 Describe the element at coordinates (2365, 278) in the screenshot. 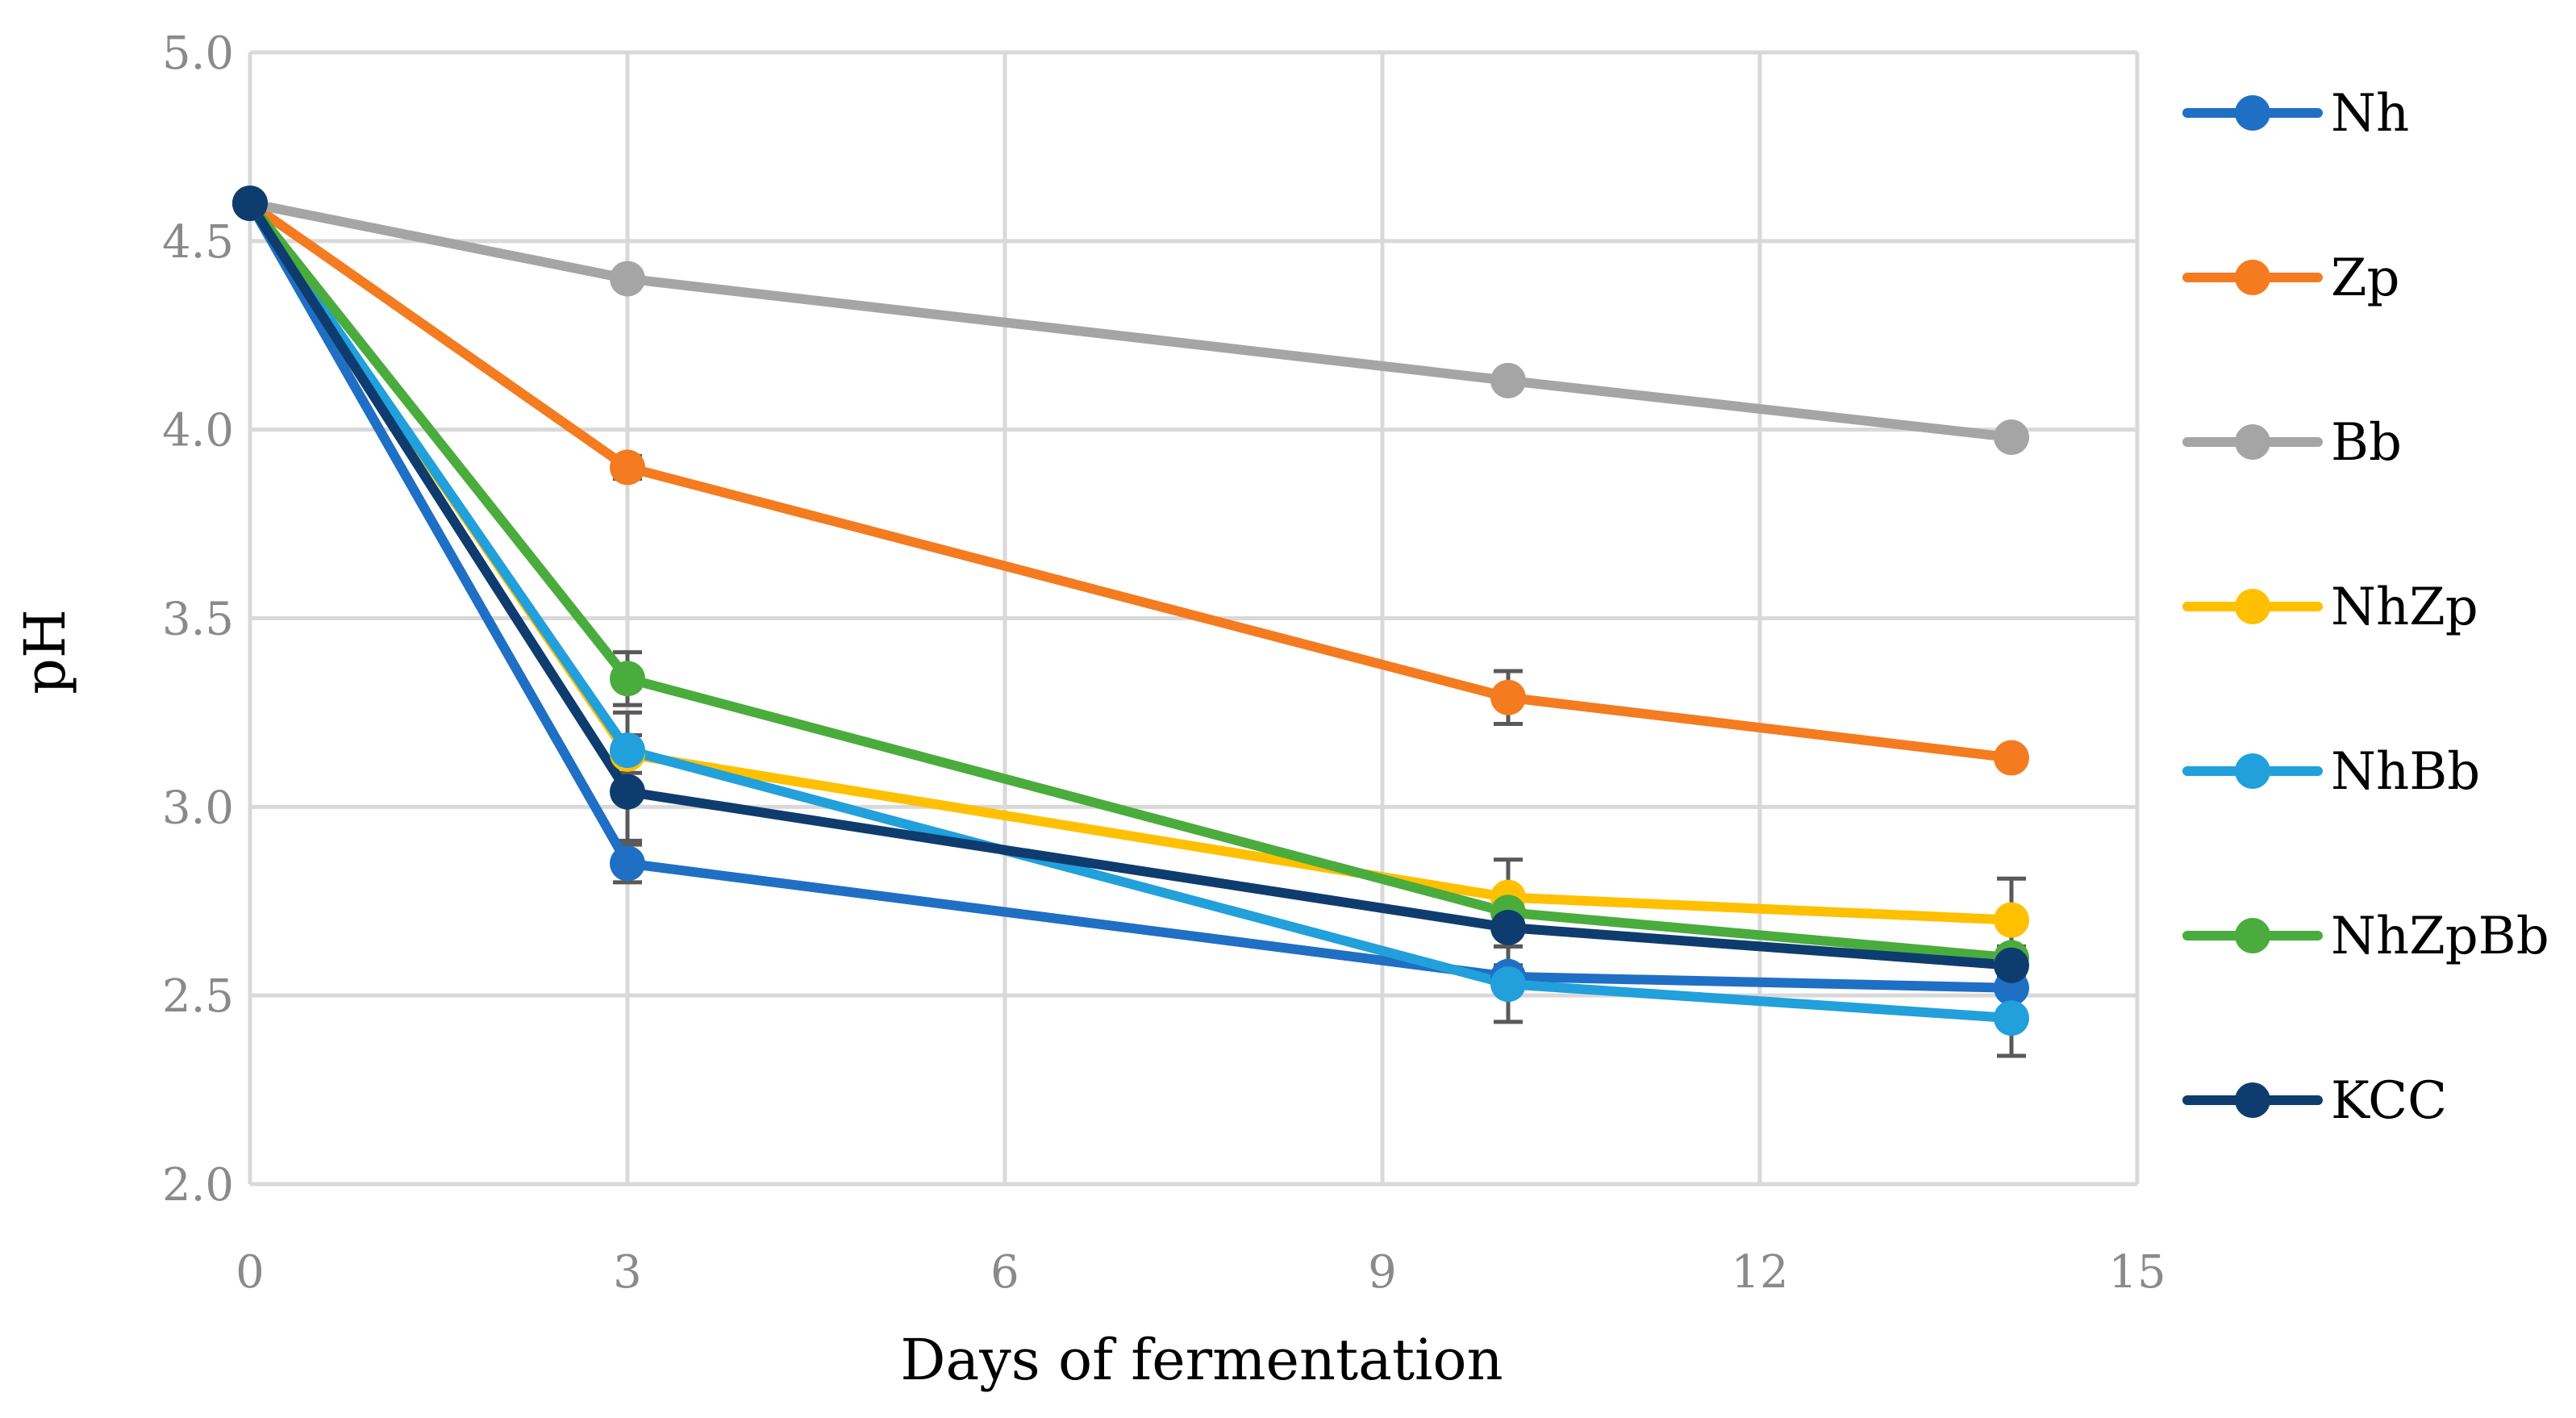

I see `legend-label-zp: Zp` at that location.